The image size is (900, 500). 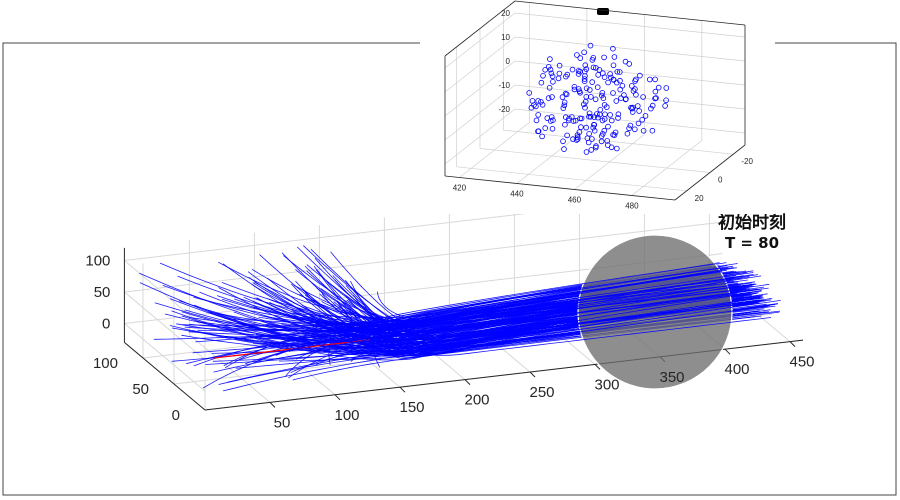 What do you see at coordinates (480, 28) in the screenshot?
I see `inset-axis-line` at bounding box center [480, 28].